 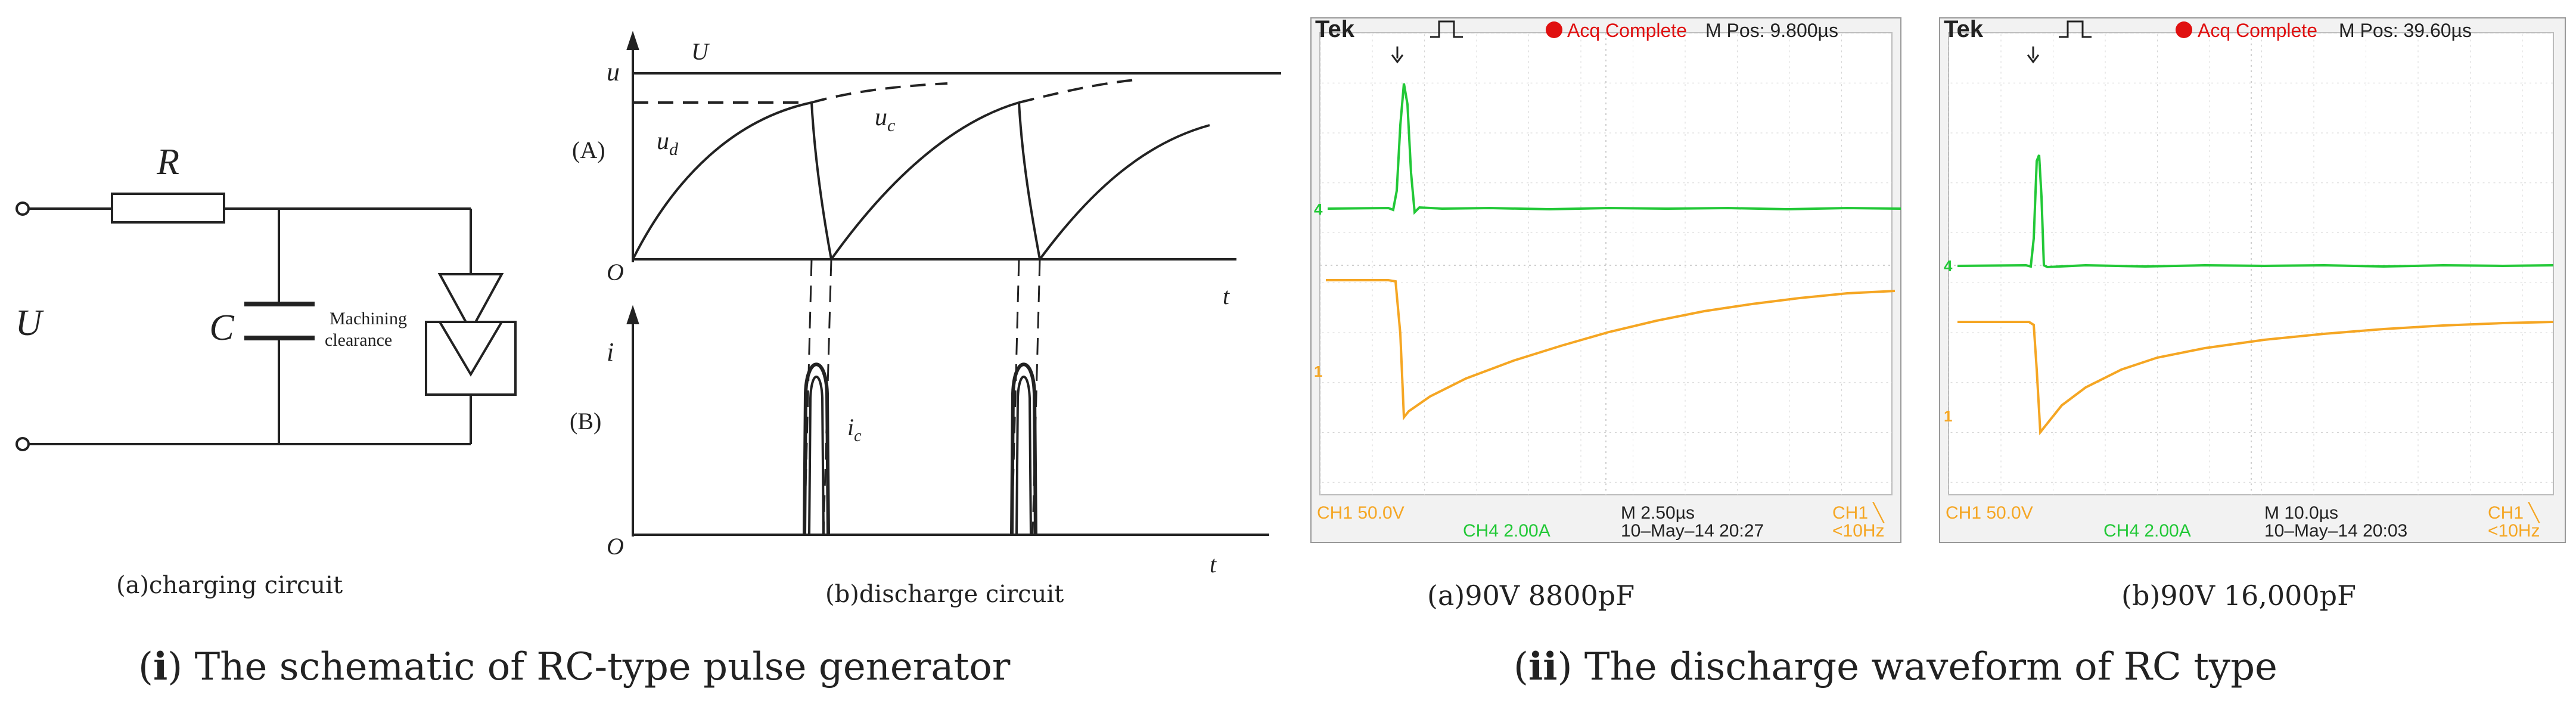 I want to click on scope-b-ch4-trace, so click(x=2255, y=211).